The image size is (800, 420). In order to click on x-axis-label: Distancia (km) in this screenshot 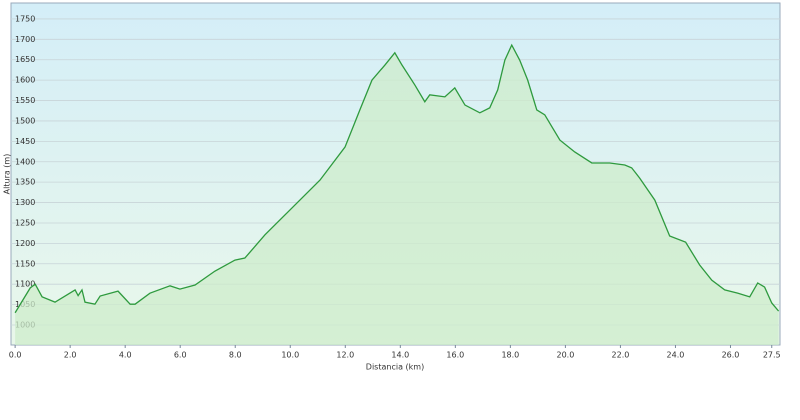, I will do `click(395, 367)`.